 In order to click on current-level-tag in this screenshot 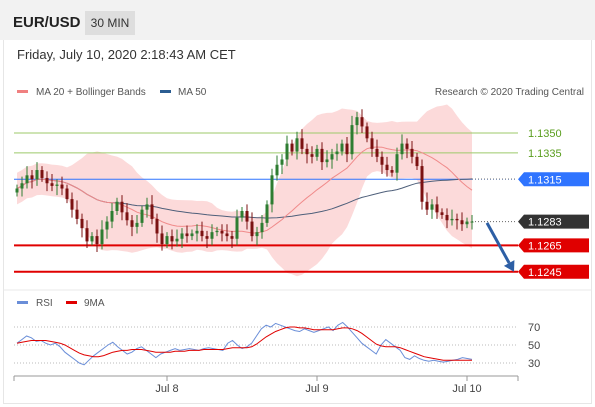, I will do `click(553, 221)`.